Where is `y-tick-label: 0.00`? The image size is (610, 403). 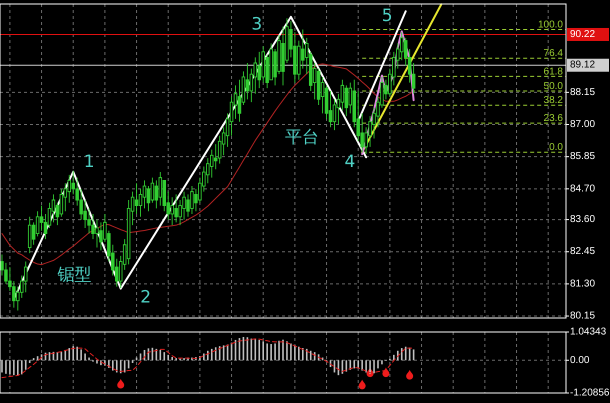
y-tick-label: 0.00 is located at coordinates (580, 360).